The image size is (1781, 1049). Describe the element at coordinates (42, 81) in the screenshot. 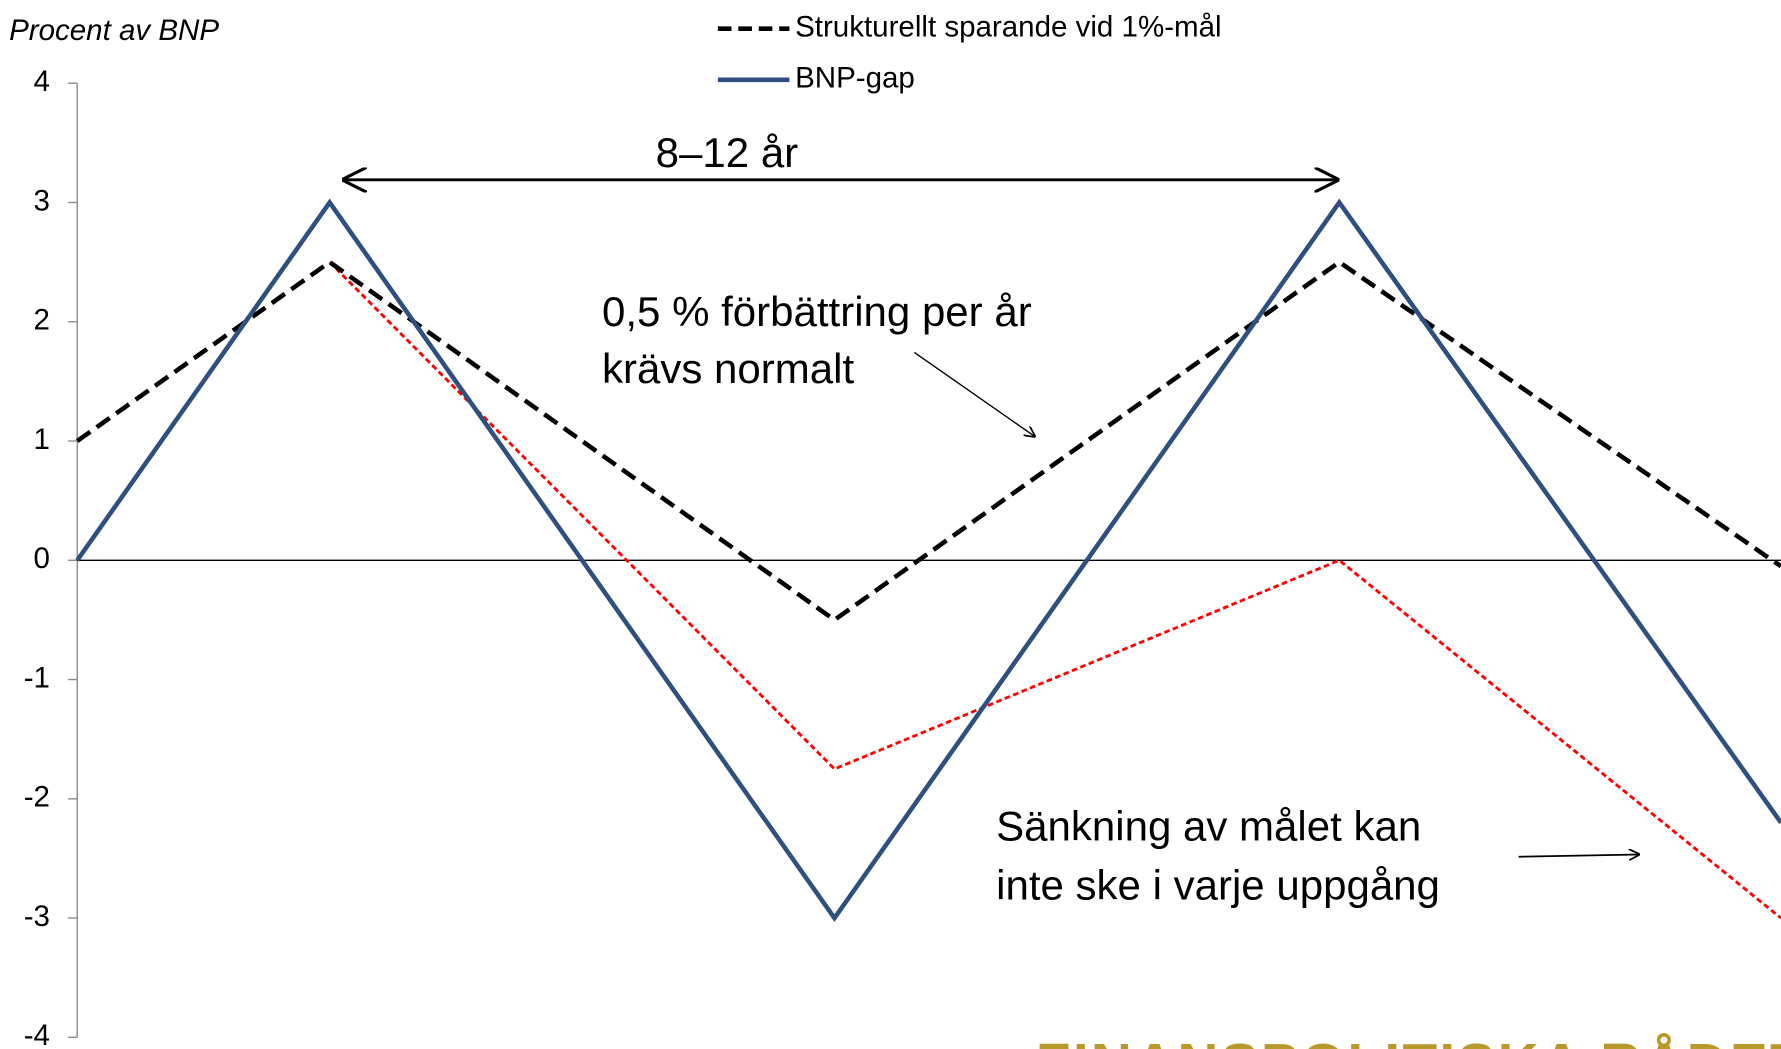

I see `y-tick-label: 4` at that location.